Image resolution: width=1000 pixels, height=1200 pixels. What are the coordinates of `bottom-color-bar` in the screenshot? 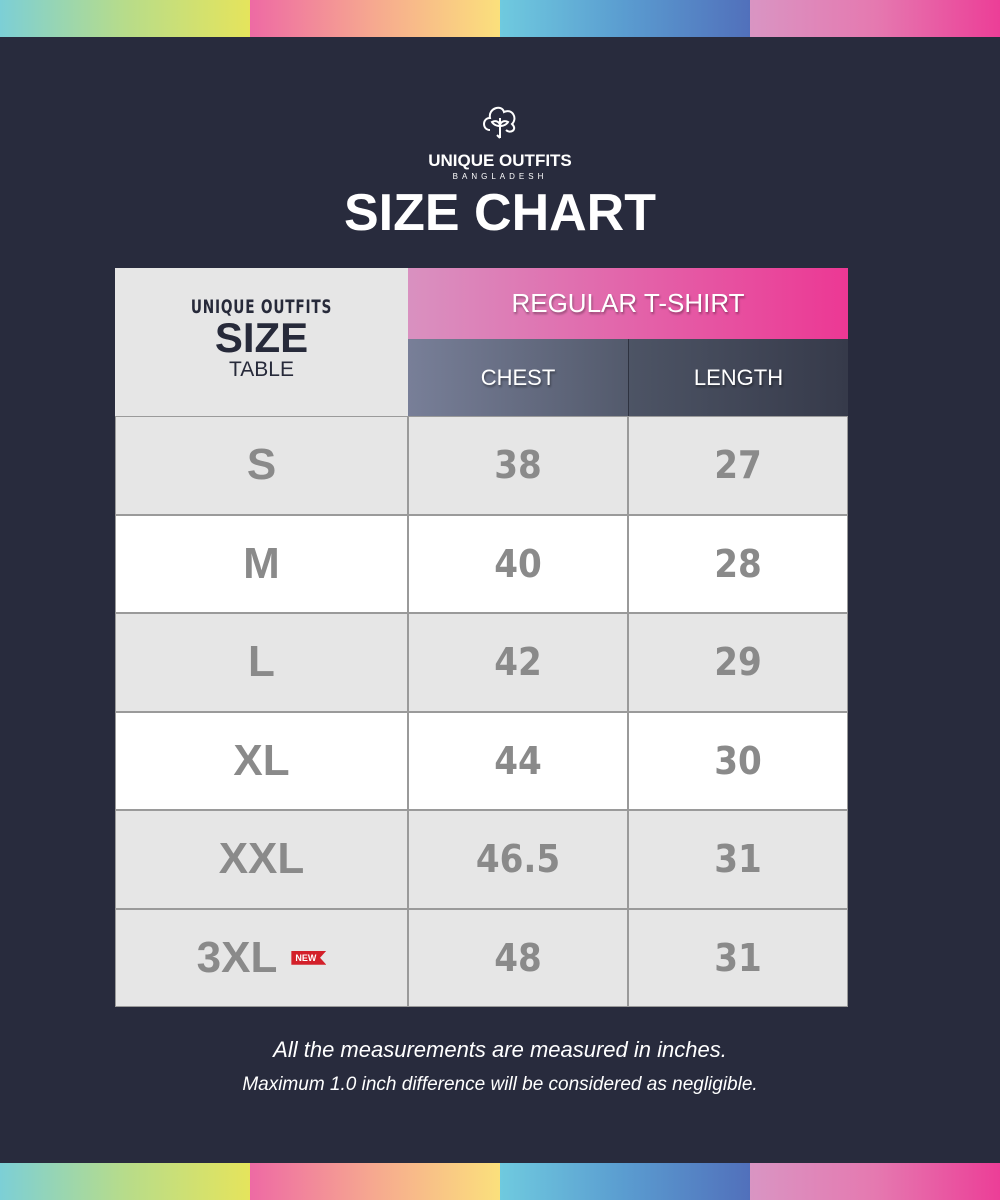 It's located at (500, 1181).